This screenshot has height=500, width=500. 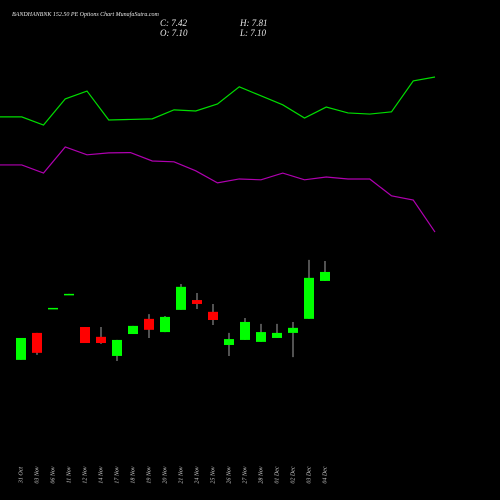 What do you see at coordinates (53, 475) in the screenshot?
I see `x-tick-label: 06 Nov` at bounding box center [53, 475].